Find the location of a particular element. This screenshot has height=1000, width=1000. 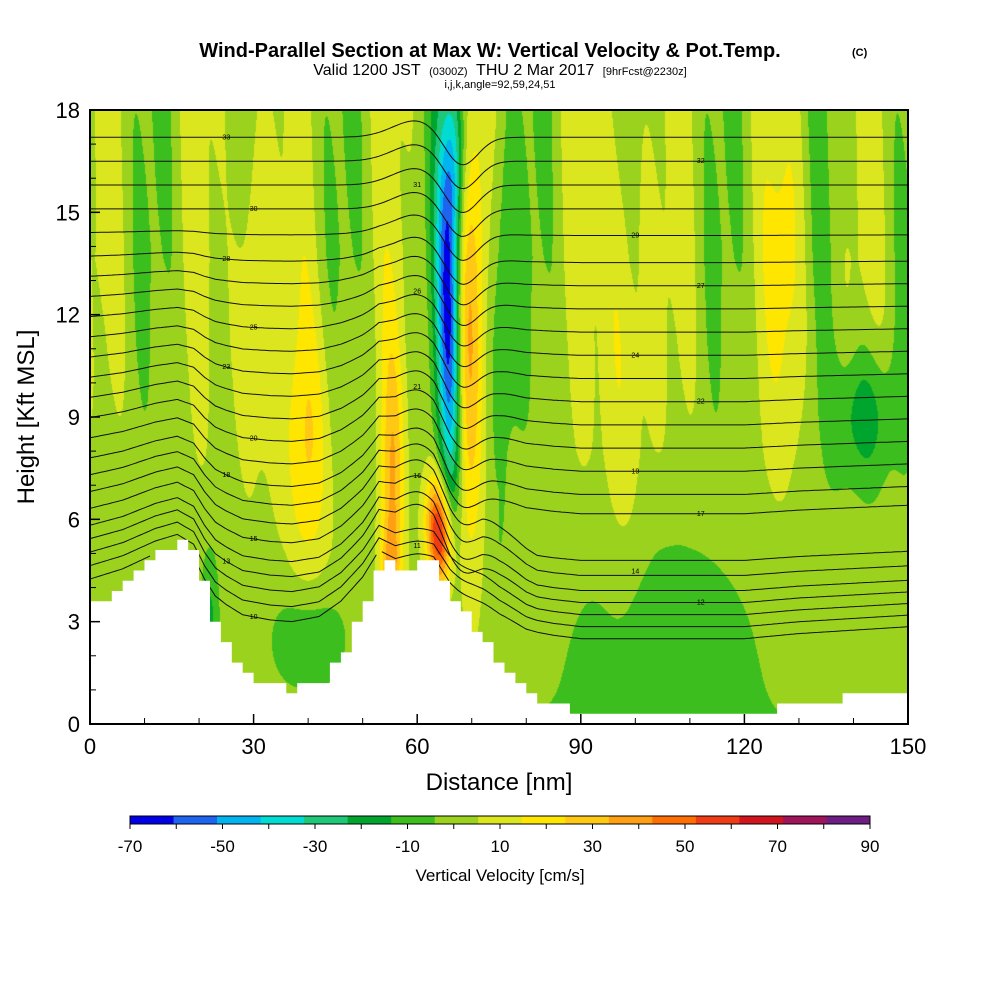

y-axis-label: Height [Kft MSL] is located at coordinates (26, 417).